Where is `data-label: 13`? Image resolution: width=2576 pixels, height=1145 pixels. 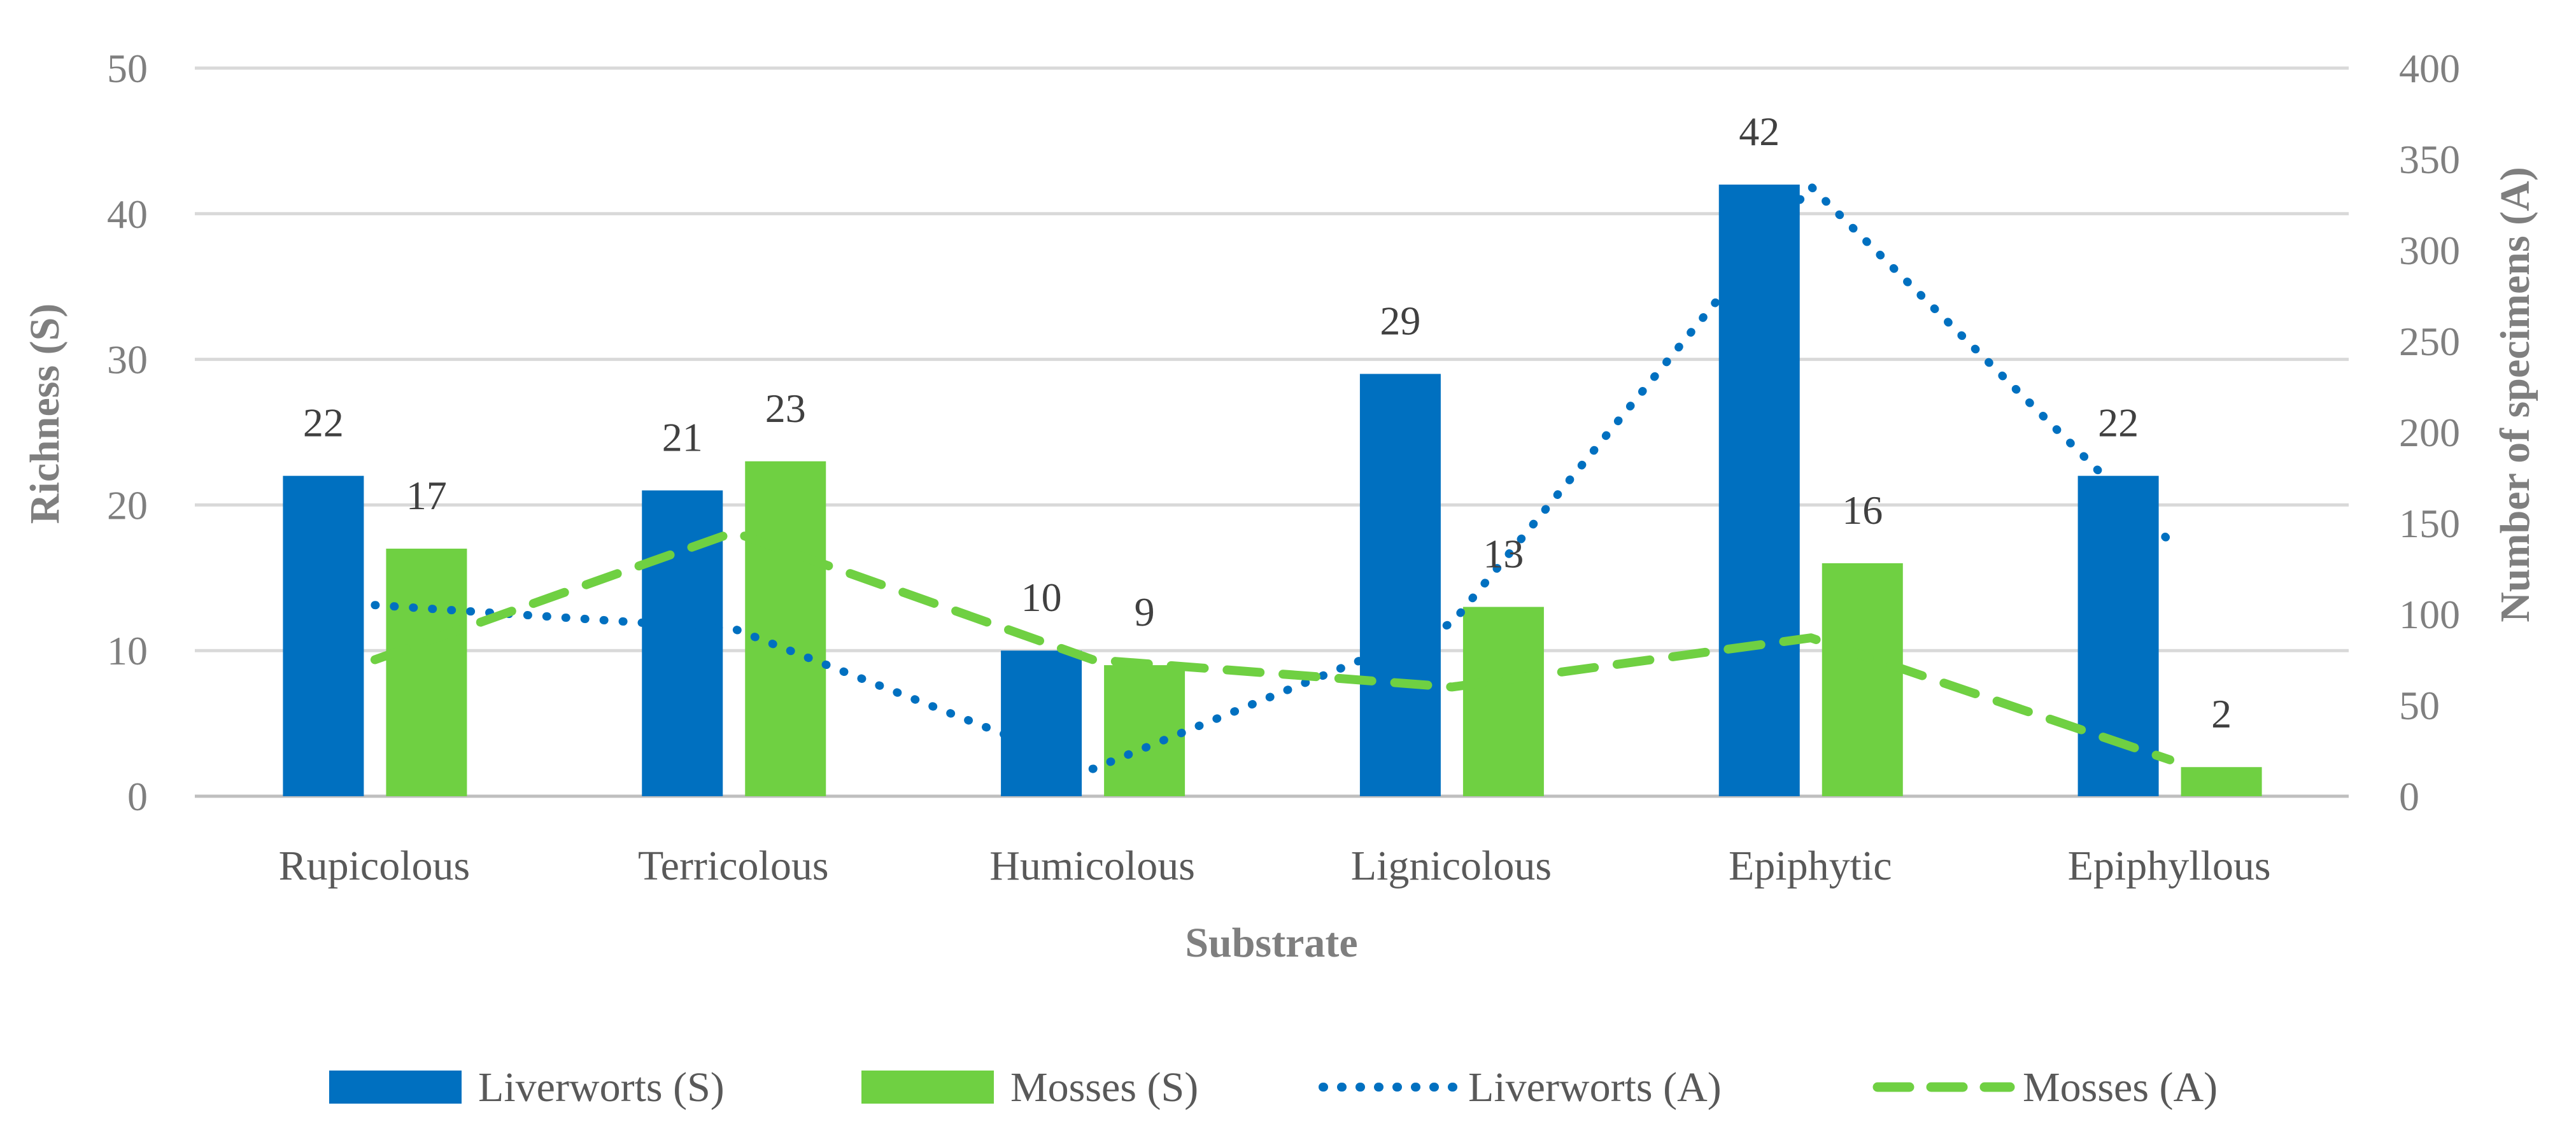 data-label: 13 is located at coordinates (1503, 554).